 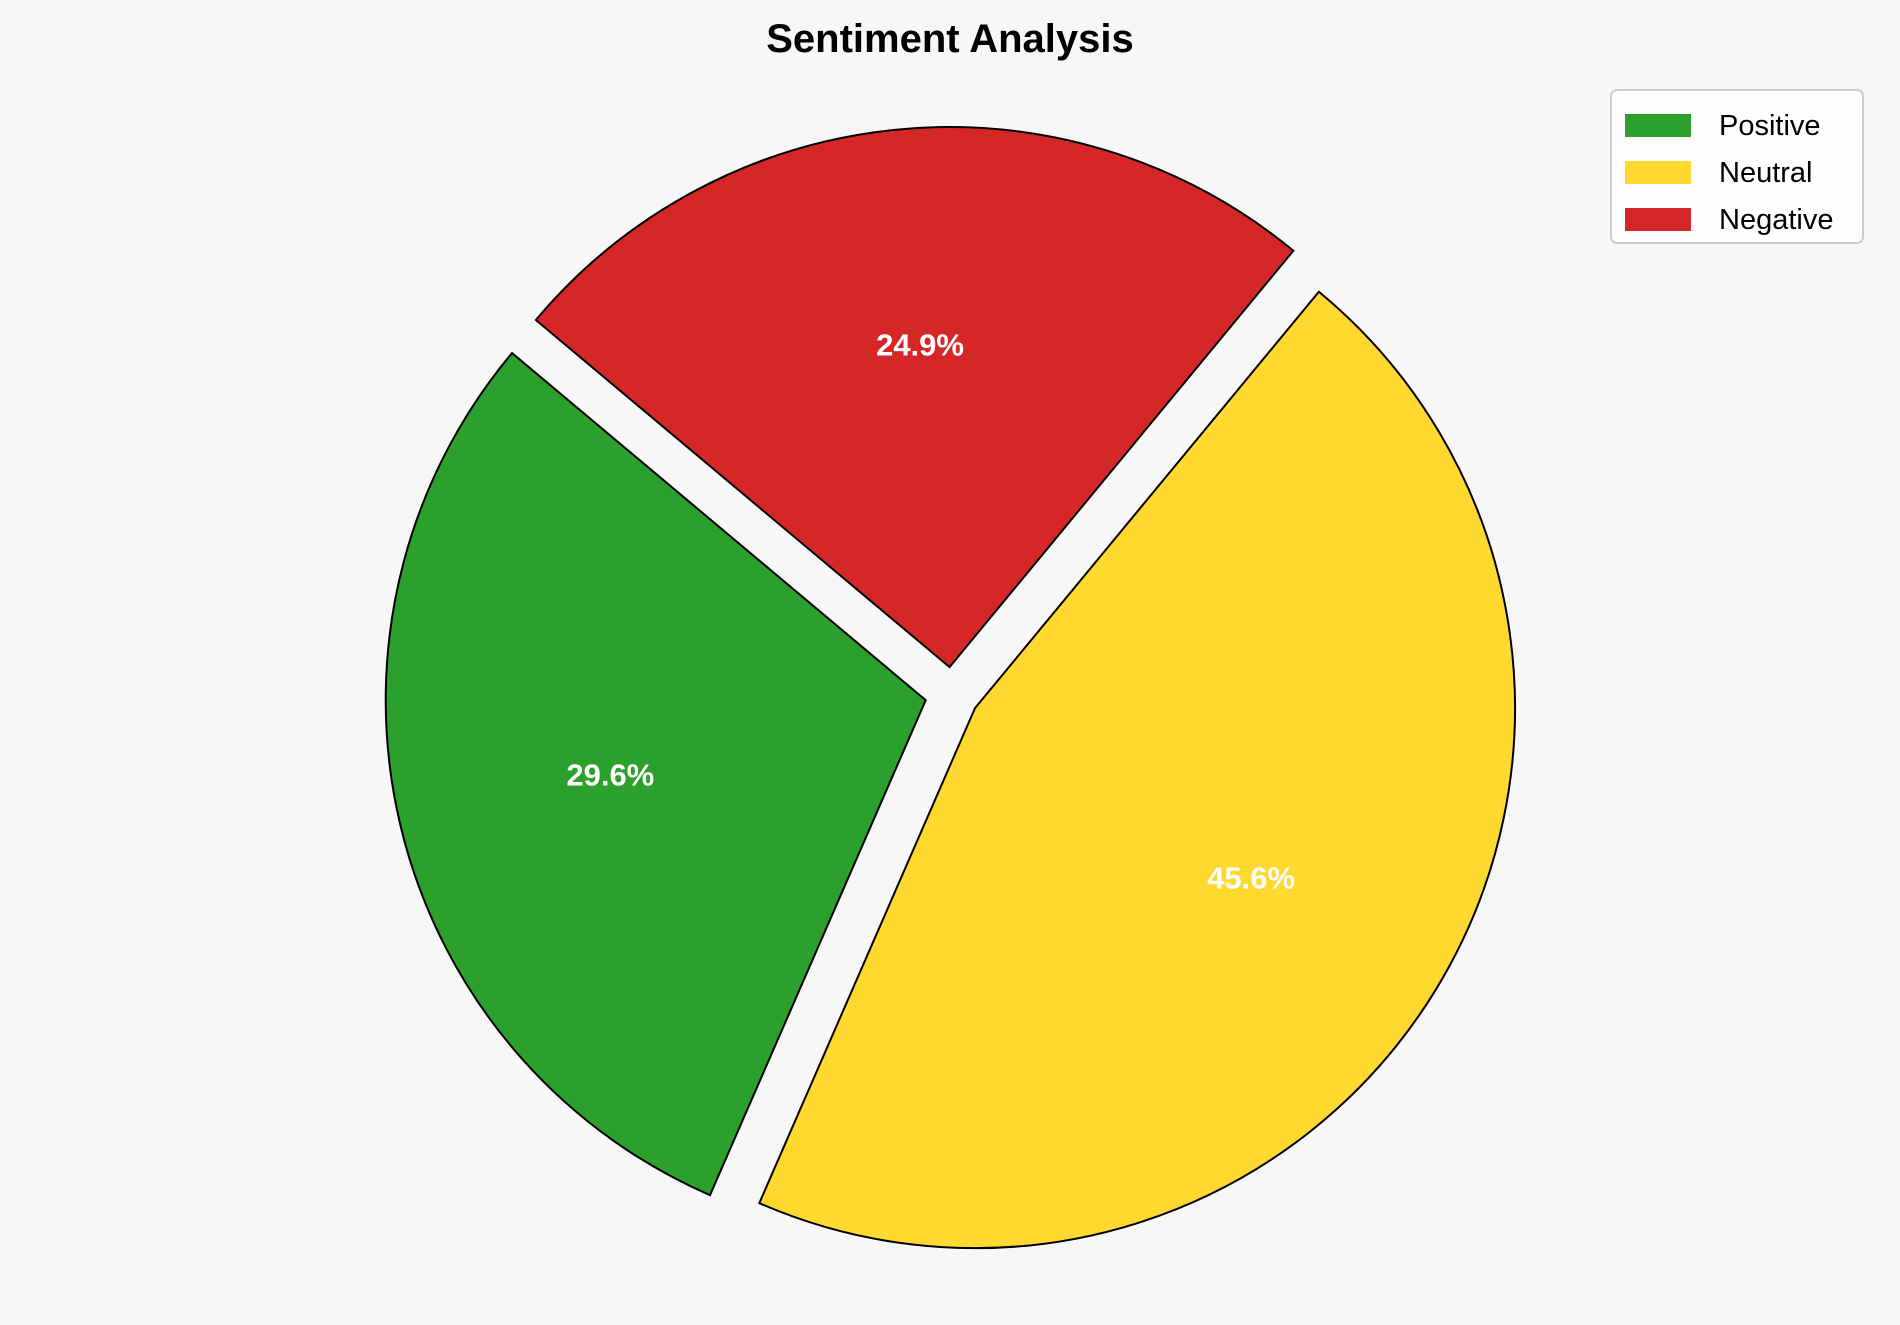 What do you see at coordinates (1776, 220) in the screenshot?
I see `legend-label-negative: Negative` at bounding box center [1776, 220].